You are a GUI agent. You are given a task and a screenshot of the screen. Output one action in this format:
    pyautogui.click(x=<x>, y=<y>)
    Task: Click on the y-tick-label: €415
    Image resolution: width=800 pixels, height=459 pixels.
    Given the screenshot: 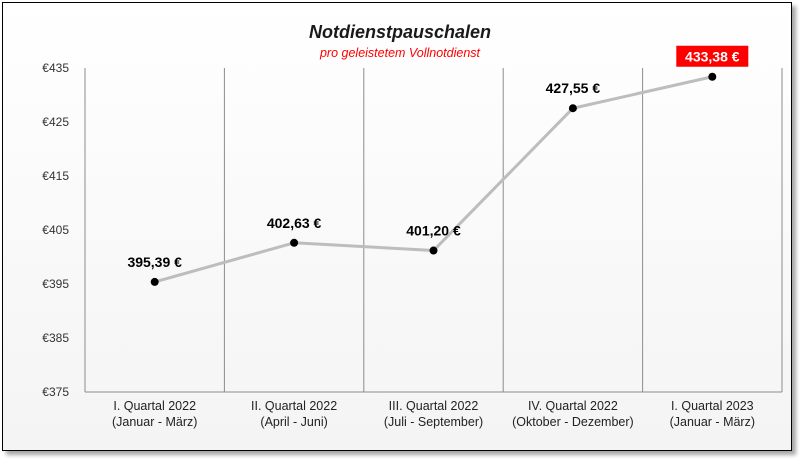 What is the action you would take?
    pyautogui.click(x=55, y=176)
    